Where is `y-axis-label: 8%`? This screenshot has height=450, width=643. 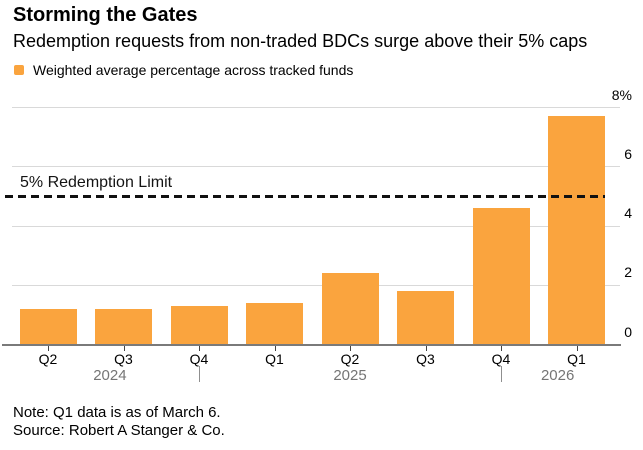
y-axis-label: 8% is located at coordinates (621, 94).